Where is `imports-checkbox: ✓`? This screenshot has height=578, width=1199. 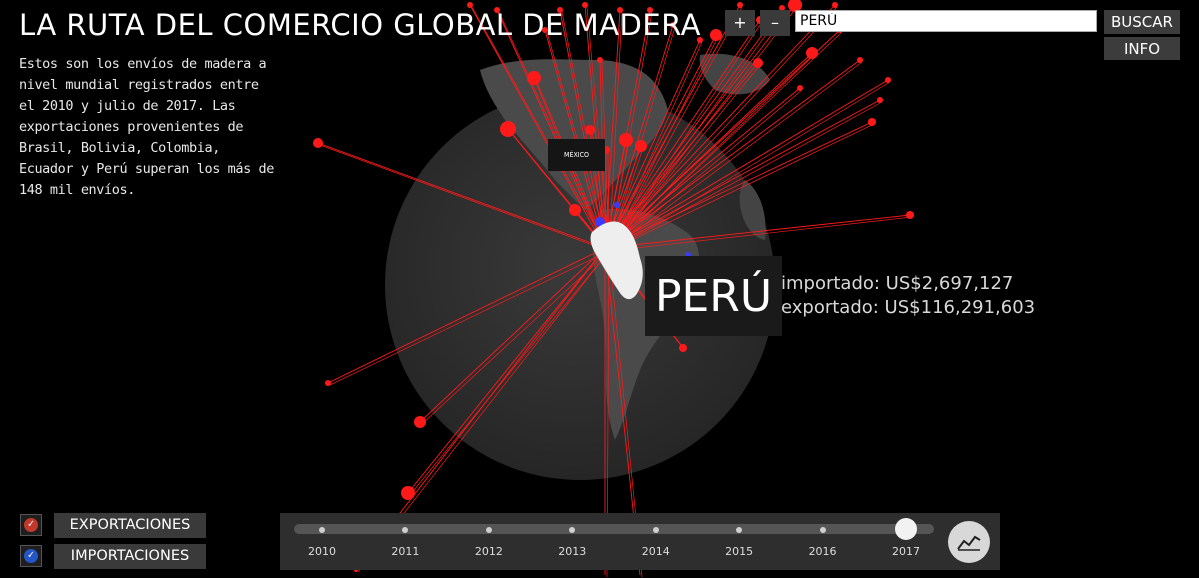 imports-checkbox: ✓ is located at coordinates (31, 556).